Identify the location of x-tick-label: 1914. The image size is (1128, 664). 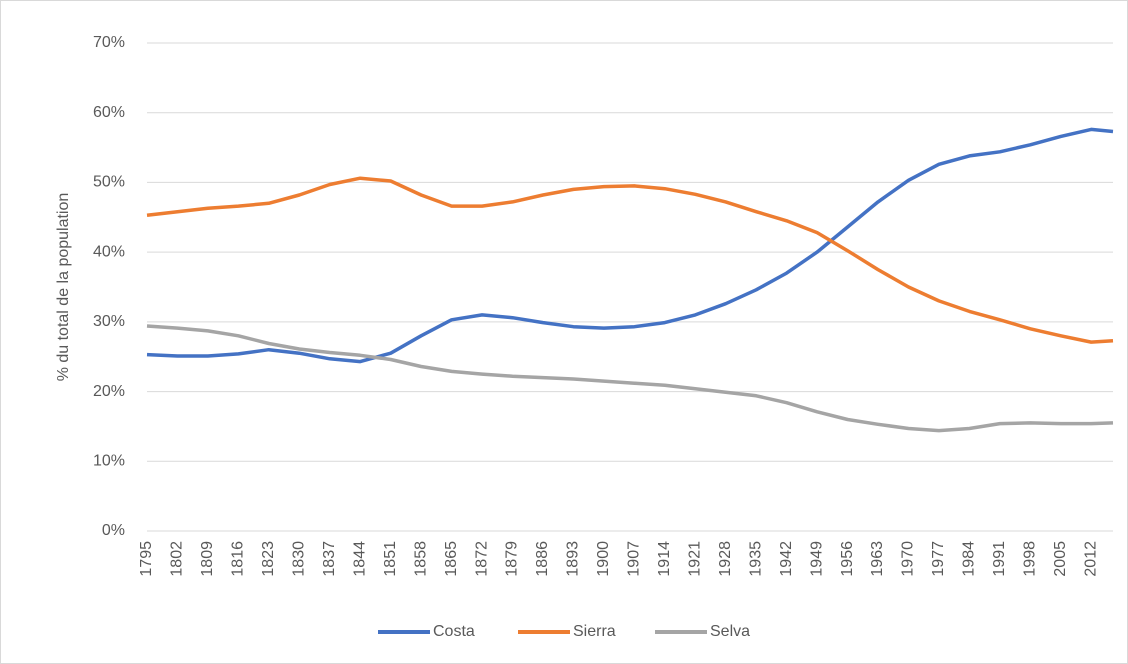
(664, 559).